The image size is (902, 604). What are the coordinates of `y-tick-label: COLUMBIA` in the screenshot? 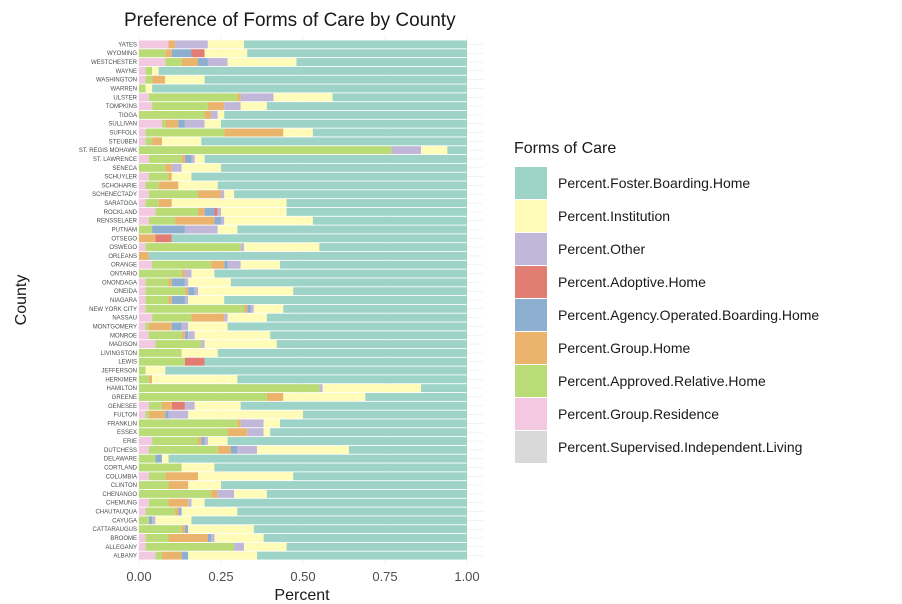 It's located at (121, 477).